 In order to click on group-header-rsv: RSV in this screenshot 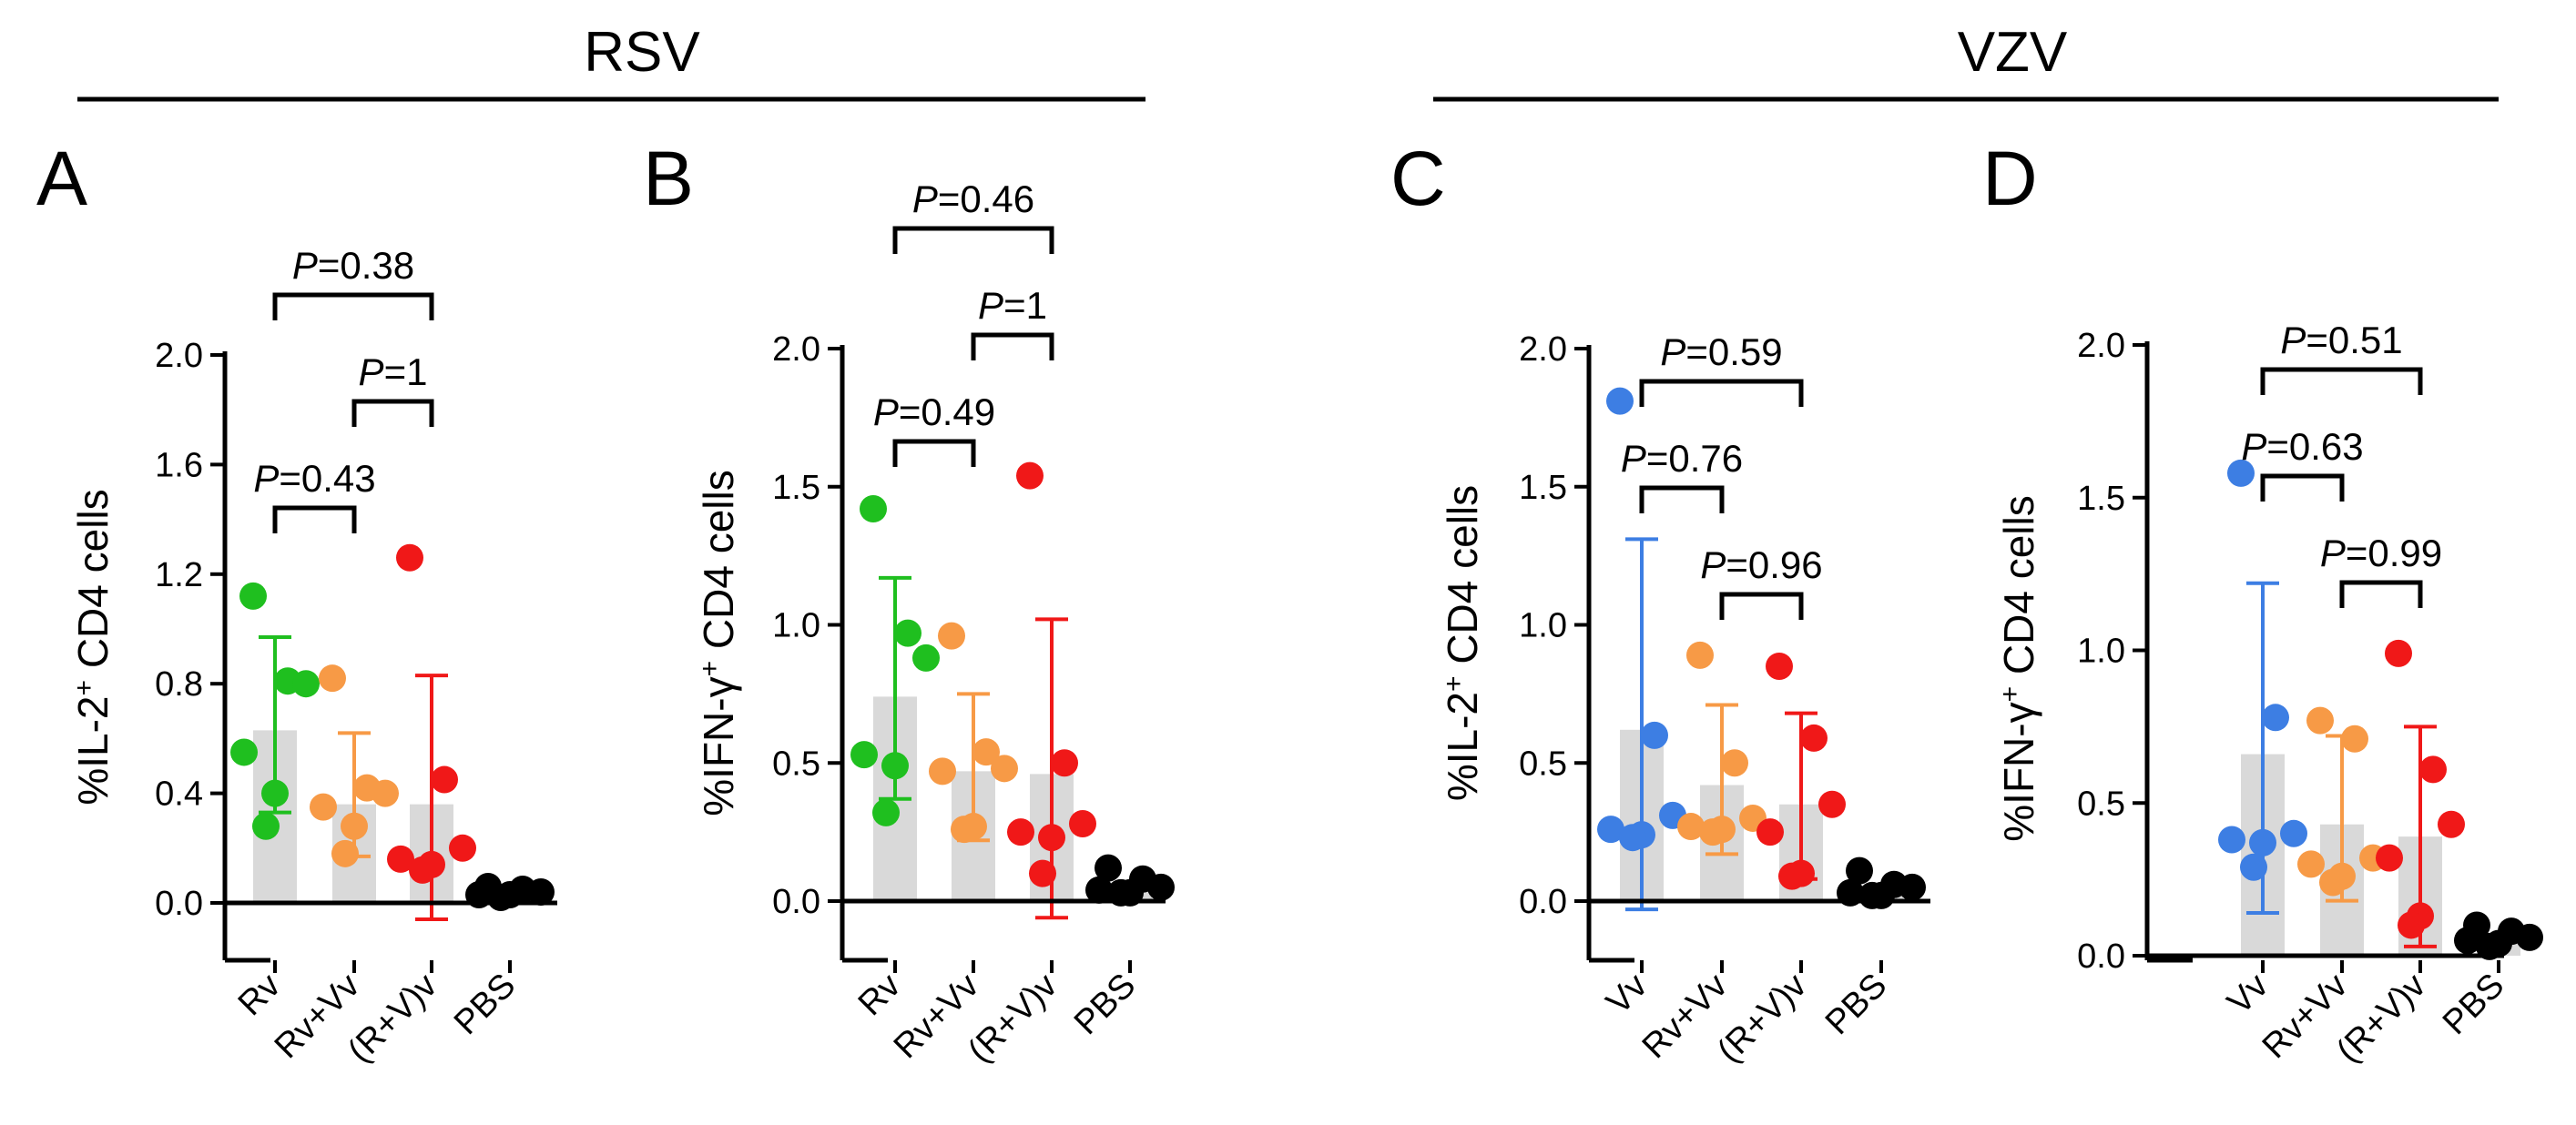, I will do `click(611, 61)`.